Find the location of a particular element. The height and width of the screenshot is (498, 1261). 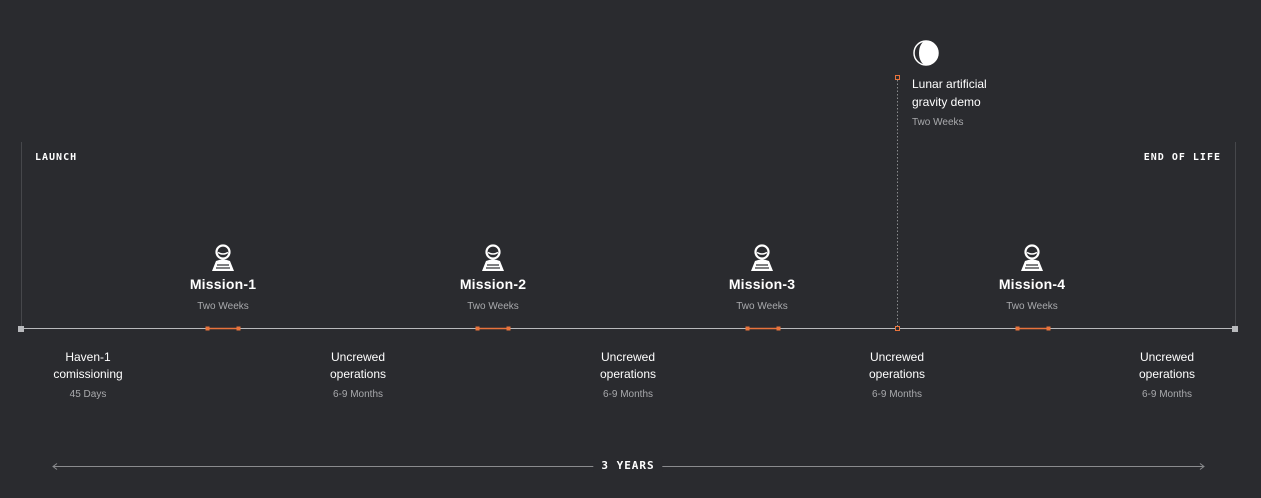

mission-3: Mission-3 Two Weeks is located at coordinates (762, 278).